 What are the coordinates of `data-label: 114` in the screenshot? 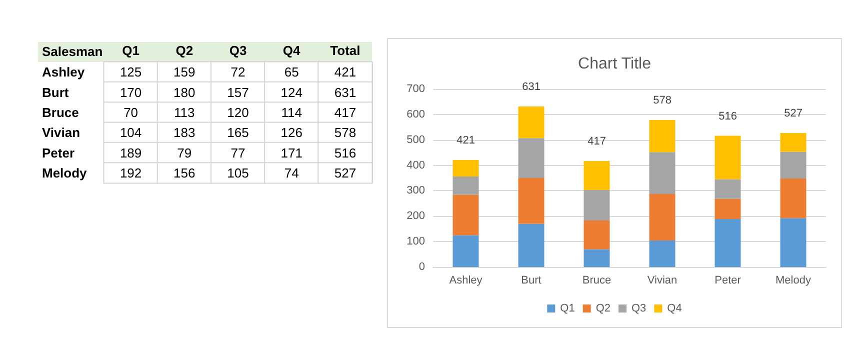 It's located at (291, 112).